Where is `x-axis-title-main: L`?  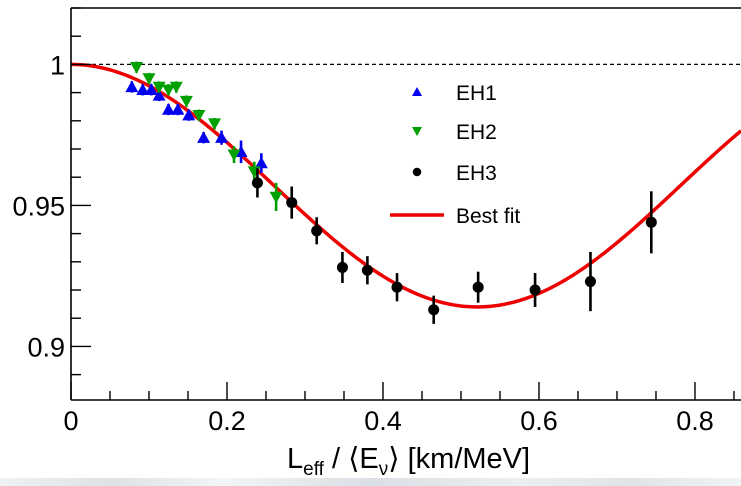
x-axis-title-main: L is located at coordinates (295, 459).